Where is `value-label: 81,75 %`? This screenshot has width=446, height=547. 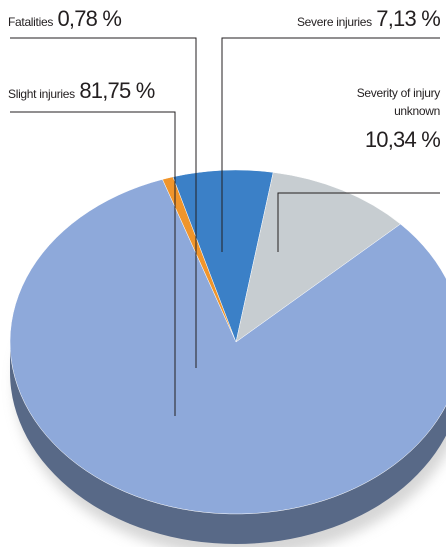 value-label: 81,75 % is located at coordinates (117, 90).